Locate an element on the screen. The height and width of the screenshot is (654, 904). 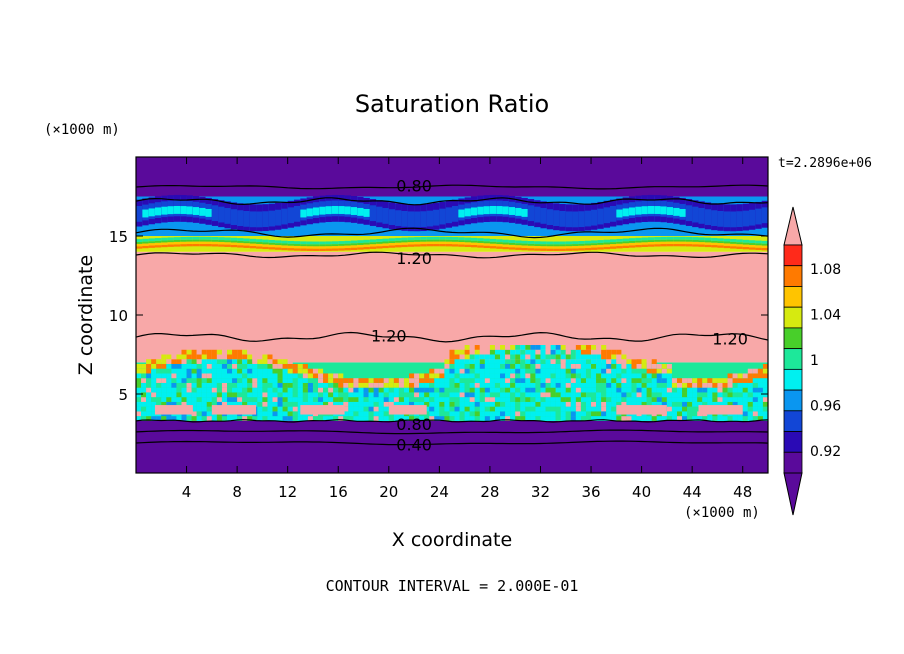
contour-label-5: 0.40 is located at coordinates (414, 445).